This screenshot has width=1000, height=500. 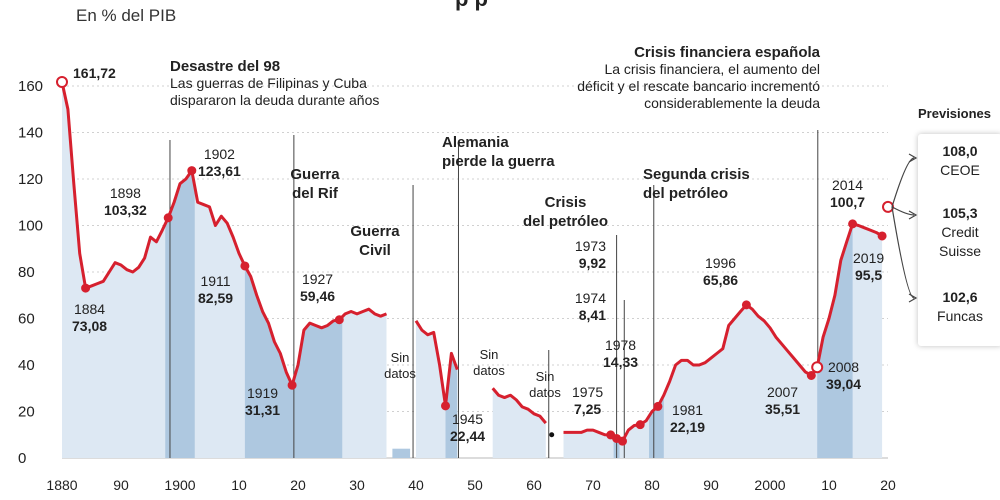 What do you see at coordinates (565, 212) in the screenshot?
I see `annotation-crisis-petroleo: Crisis del petróleo` at bounding box center [565, 212].